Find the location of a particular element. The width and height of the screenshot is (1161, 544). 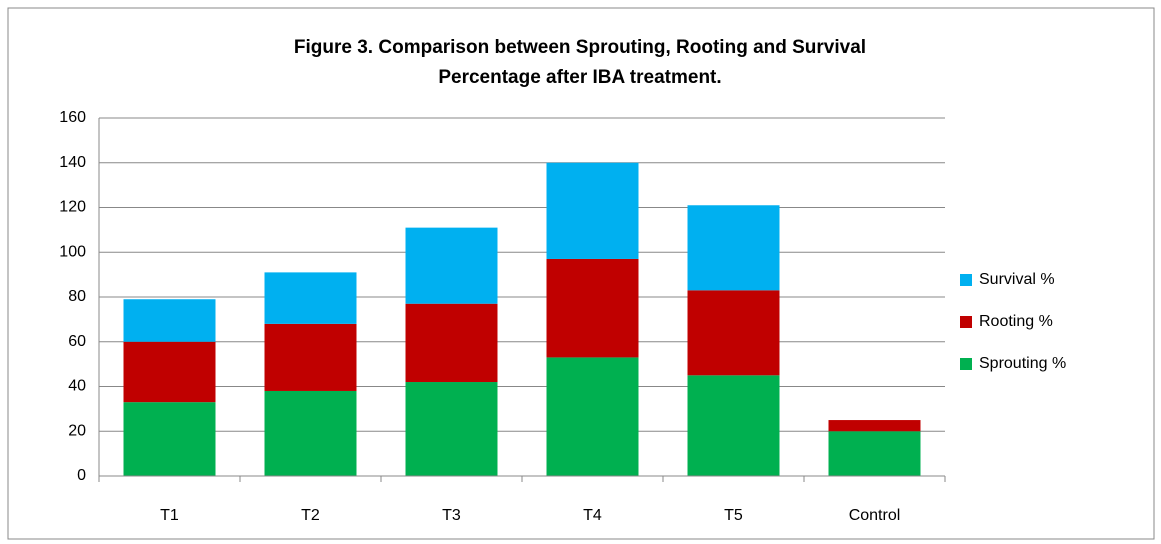

legend-label: Sprouting % is located at coordinates (1022, 363).